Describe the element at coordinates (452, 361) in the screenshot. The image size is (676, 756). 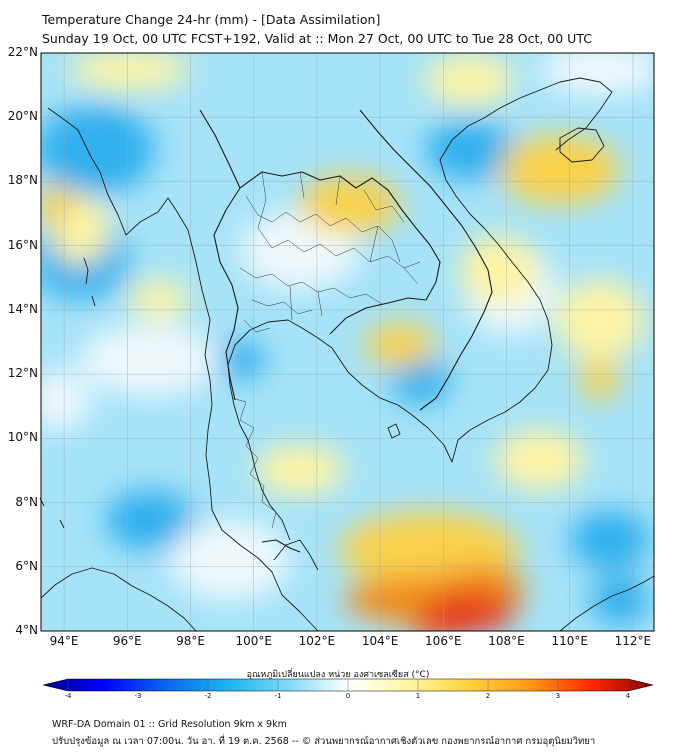
I see `cambodia-vietnam-border` at that location.